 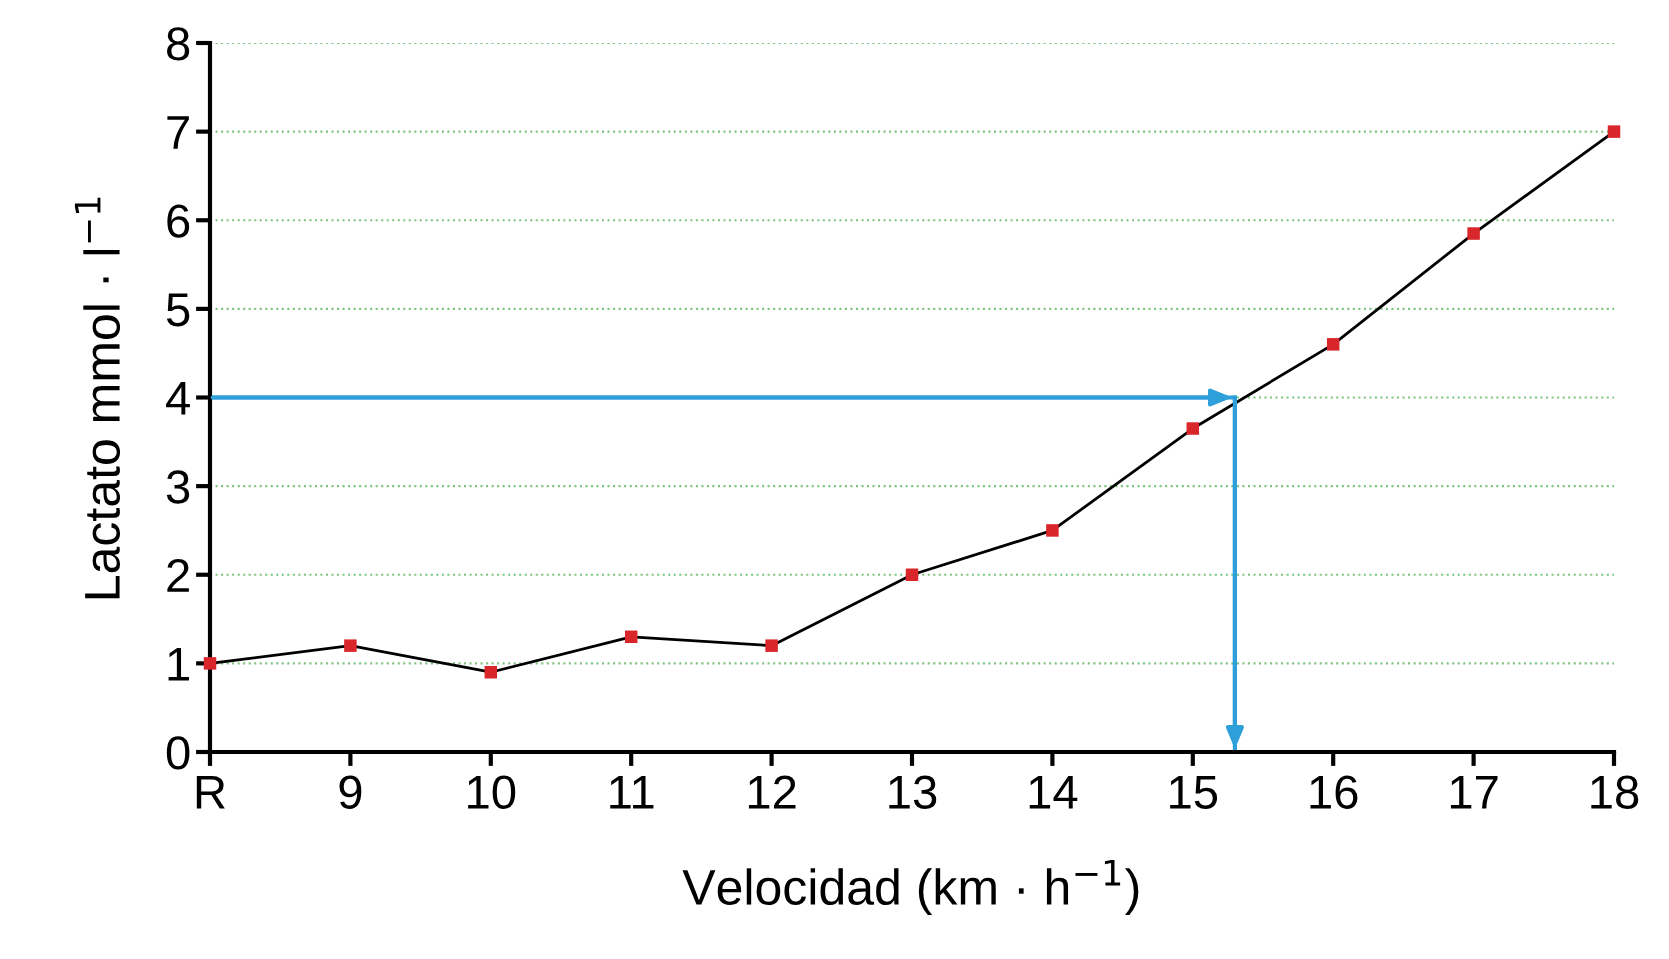 What do you see at coordinates (1053, 792) in the screenshot?
I see `x-tick-label: 14` at bounding box center [1053, 792].